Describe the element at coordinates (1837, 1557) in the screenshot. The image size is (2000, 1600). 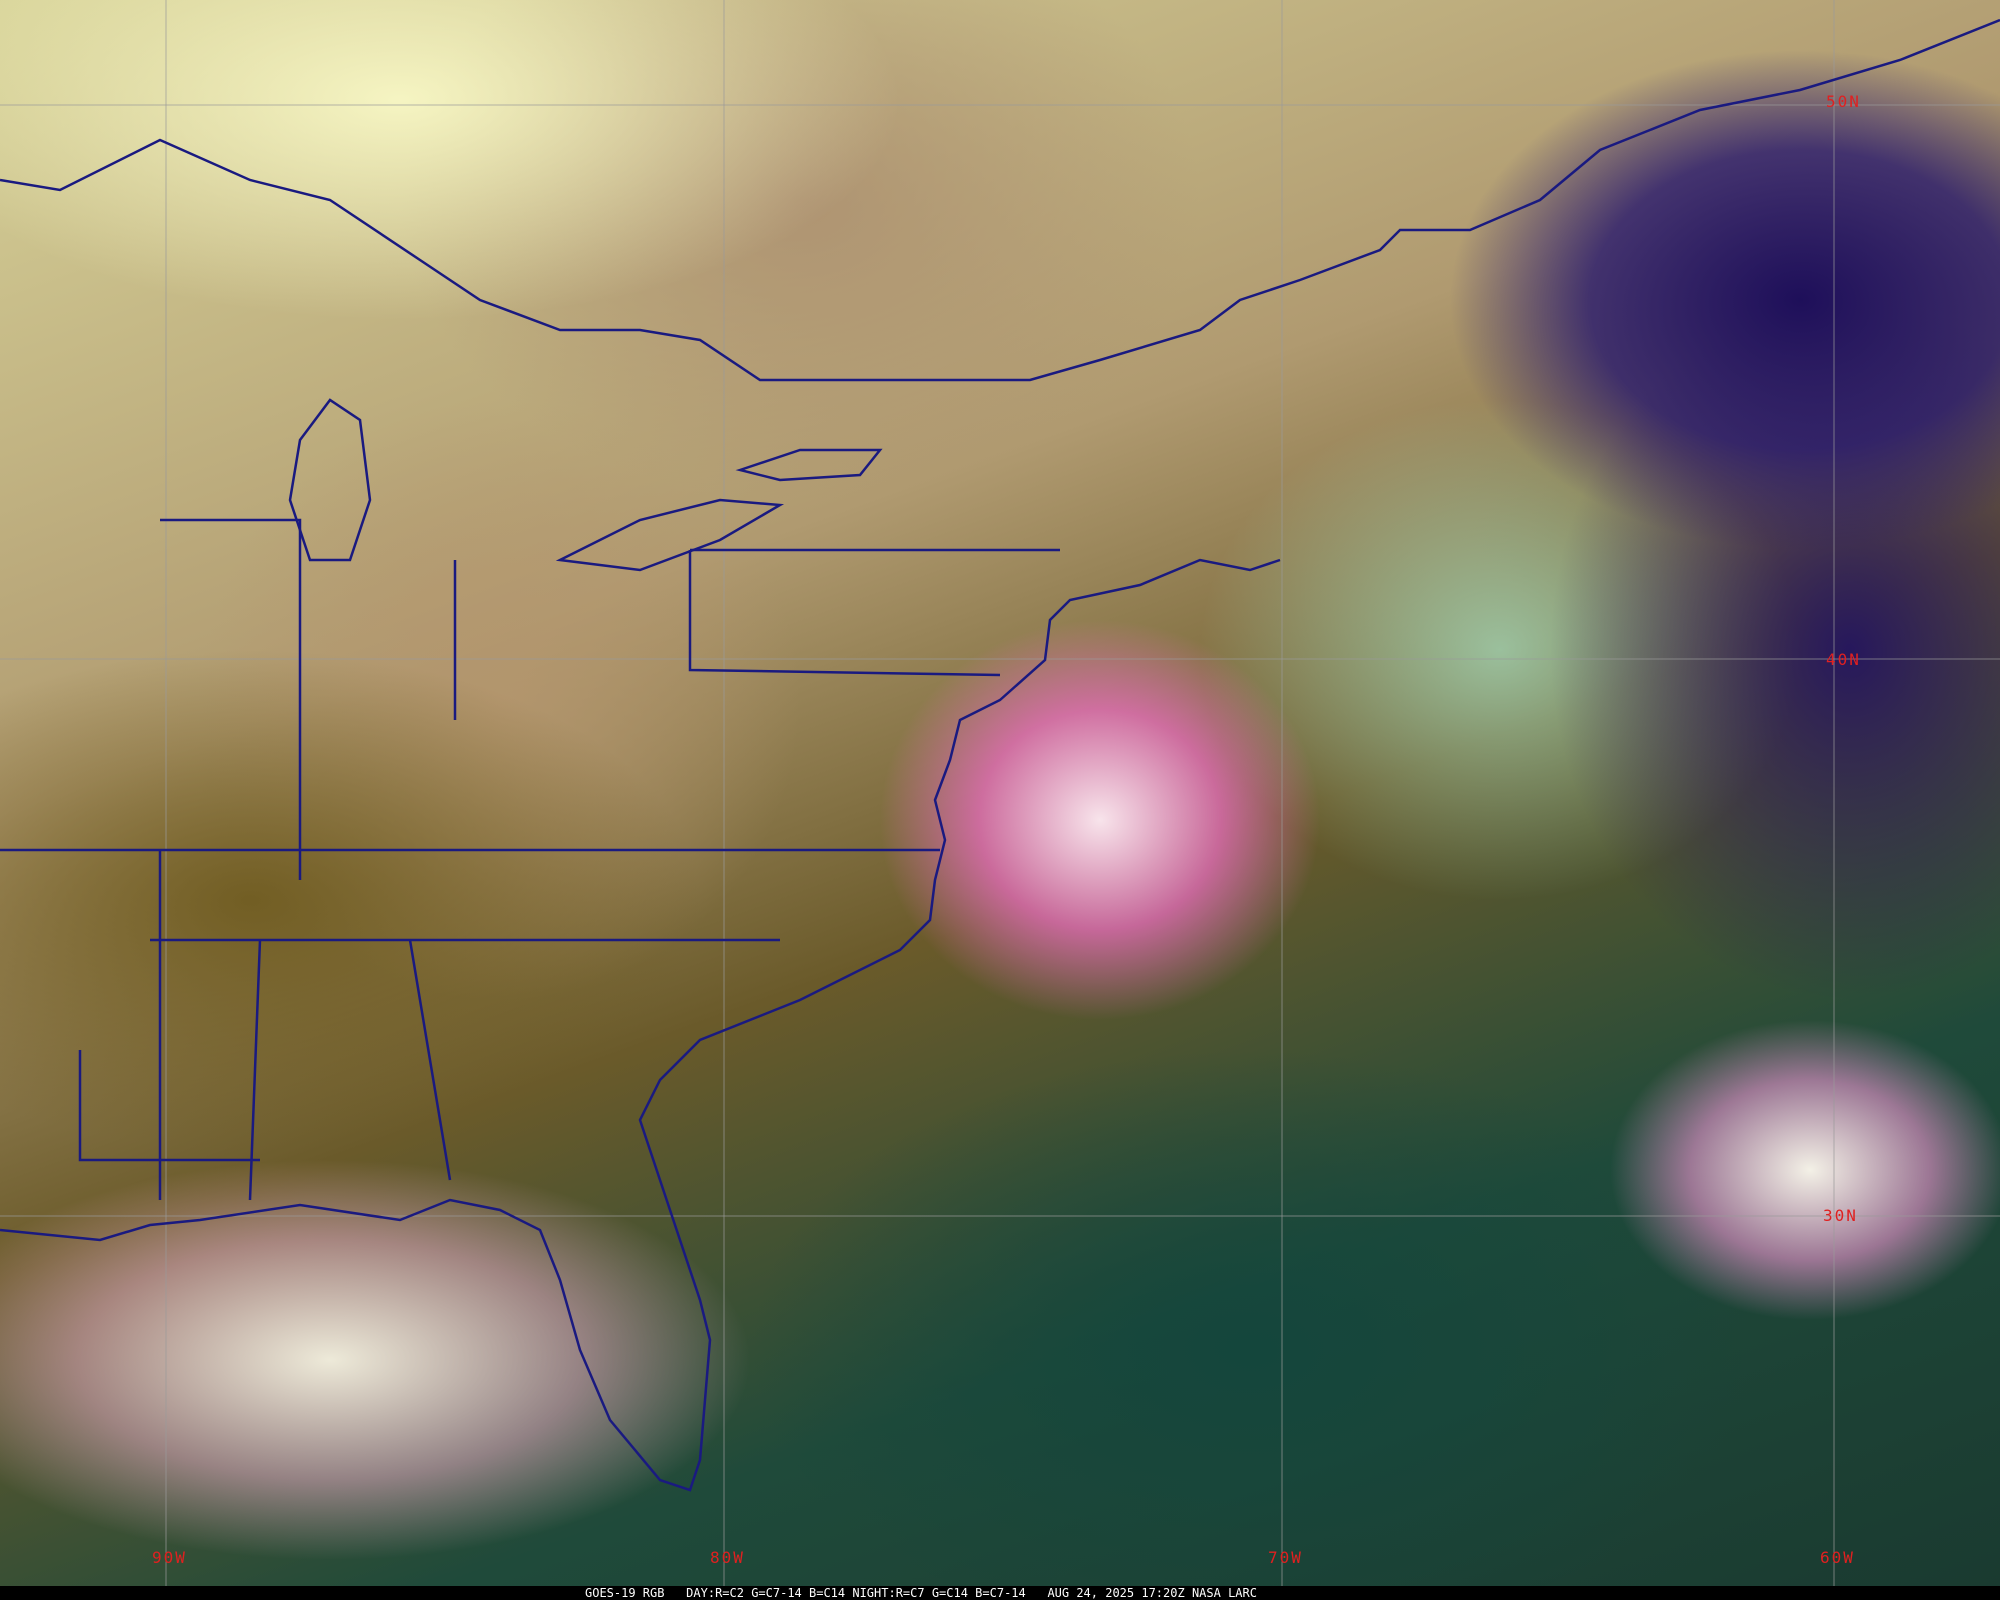
I see `lon-label-60w: 60W` at that location.